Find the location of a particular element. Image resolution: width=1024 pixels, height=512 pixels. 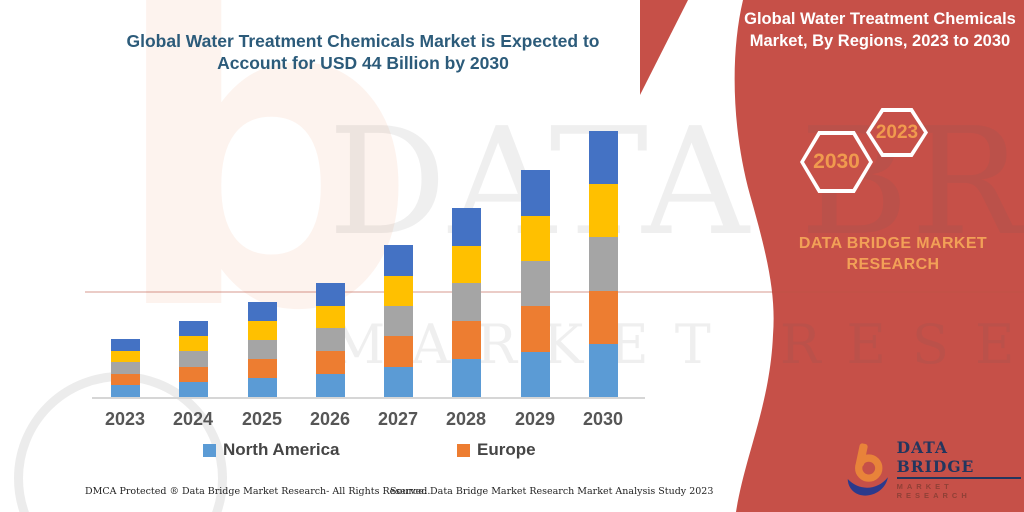

chart-title-line2: Account for USD 44 Billion by 2030 is located at coordinates (363, 63).